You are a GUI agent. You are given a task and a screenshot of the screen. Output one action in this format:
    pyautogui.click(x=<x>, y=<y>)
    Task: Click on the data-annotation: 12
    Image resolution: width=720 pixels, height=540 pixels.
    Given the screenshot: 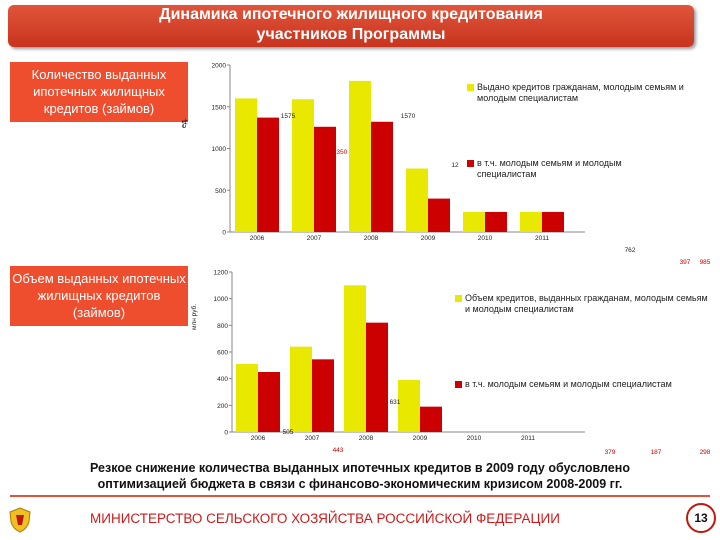 What is the action you would take?
    pyautogui.click(x=455, y=165)
    